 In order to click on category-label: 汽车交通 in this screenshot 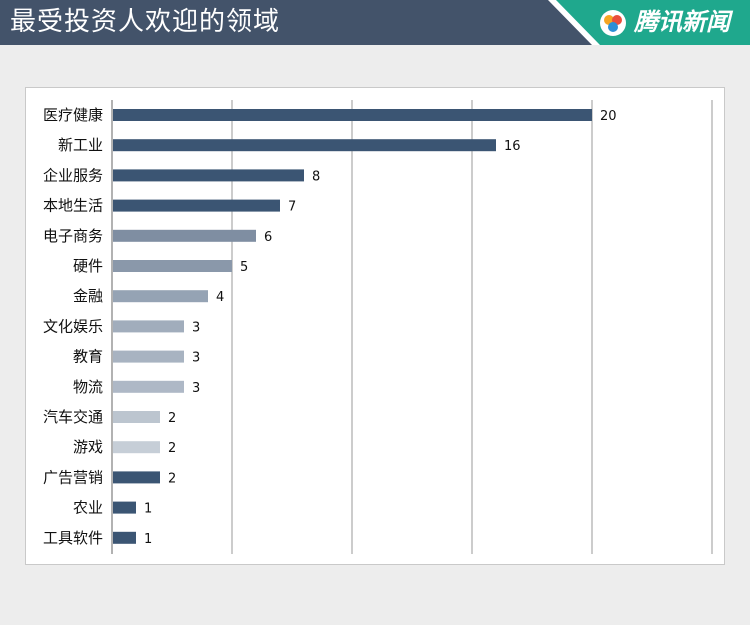, I will do `click(73, 417)`.